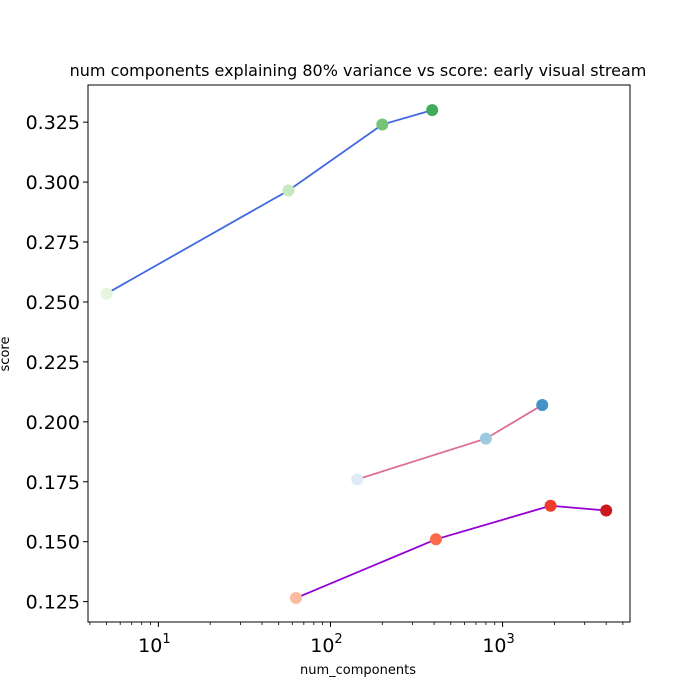  I want to click on x-tick-label: 10², so click(326, 644).